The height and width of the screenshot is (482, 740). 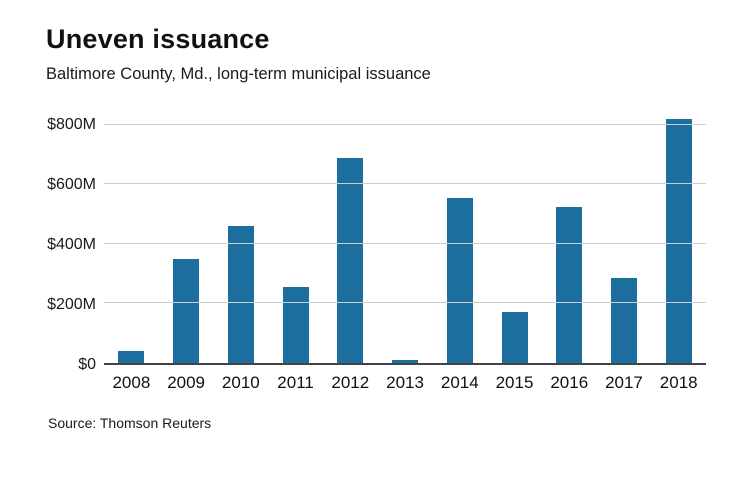 I want to click on y-tick-label: $400M, so click(x=71, y=244).